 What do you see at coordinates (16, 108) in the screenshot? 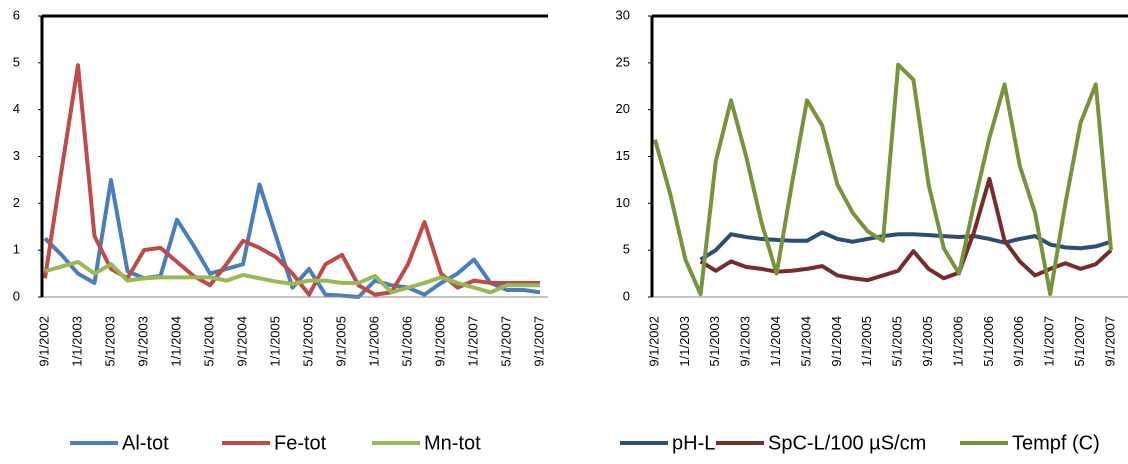
I see `y-tick-label: 4` at bounding box center [16, 108].